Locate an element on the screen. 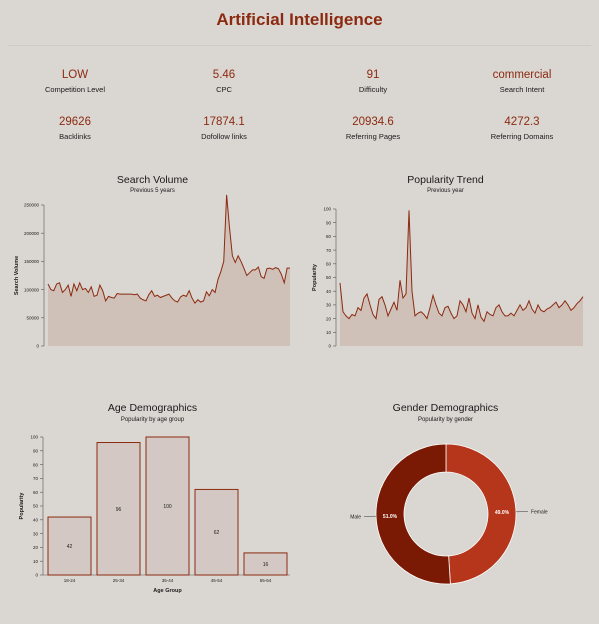 The image size is (599, 624). popularity-trend-subtitle: Previous year is located at coordinates (445, 191).